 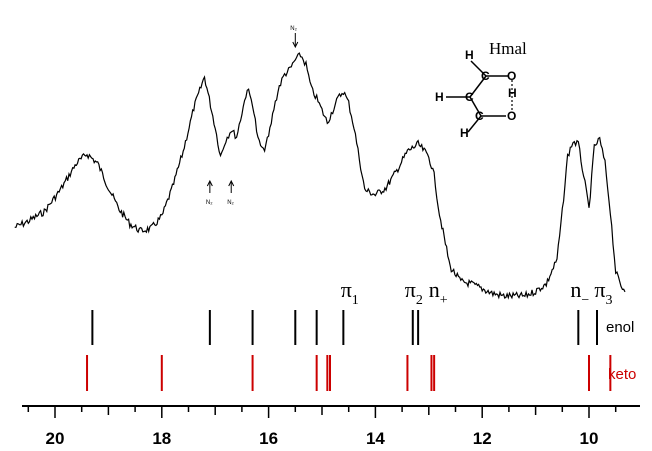 I want to click on orbital-subscript: −, so click(x=585, y=300).